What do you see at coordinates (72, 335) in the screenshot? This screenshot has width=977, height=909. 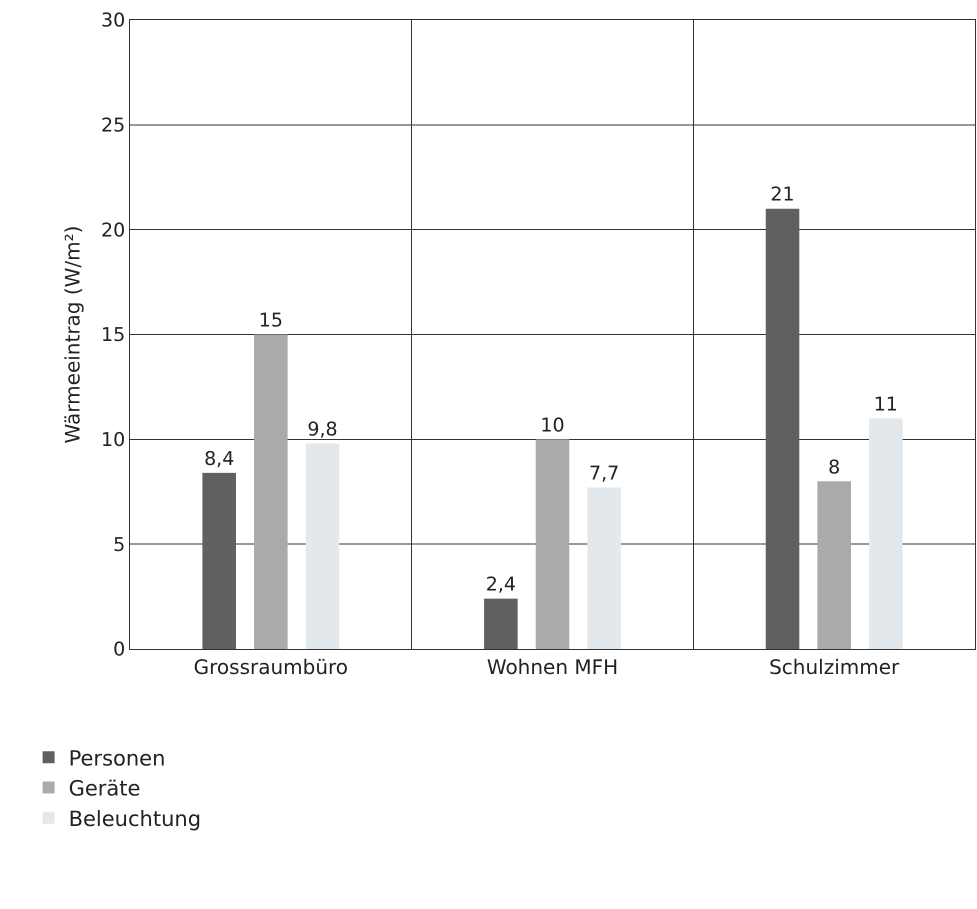 I see `y-axis-title: Wärmeeintrag (W/m²)` at bounding box center [72, 335].